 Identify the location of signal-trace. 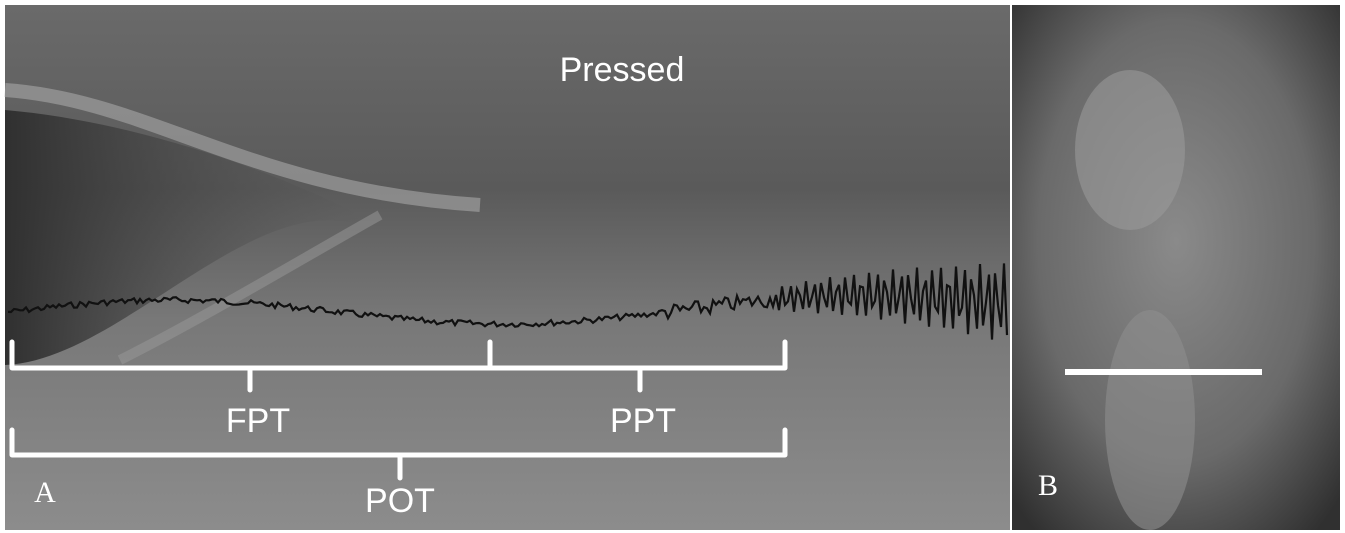
(508, 301).